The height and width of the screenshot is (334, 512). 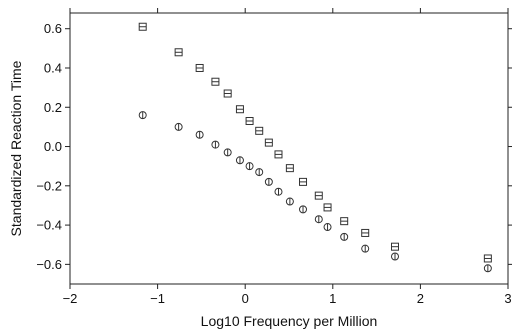 What do you see at coordinates (420, 298) in the screenshot?
I see `x-tick-label: 2` at bounding box center [420, 298].